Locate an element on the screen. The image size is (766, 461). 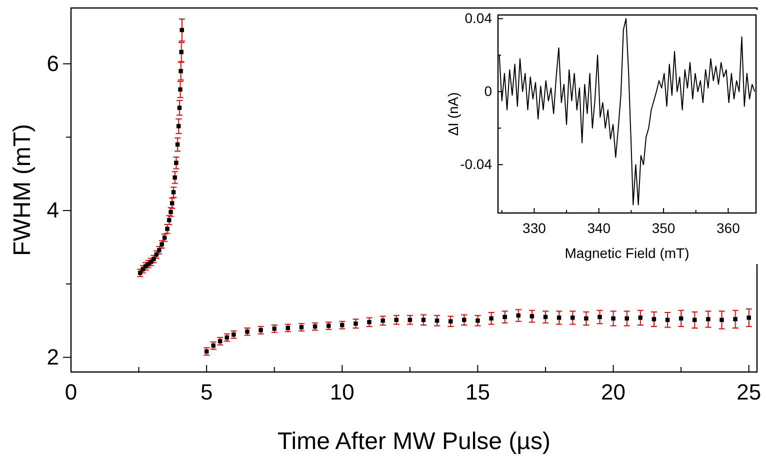
y-tick-label: 0.04 is located at coordinates (478, 18).